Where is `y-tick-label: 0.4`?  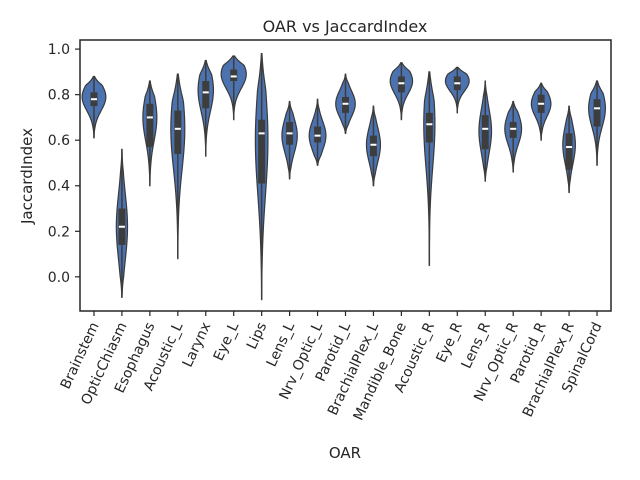 y-tick-label: 0.4 is located at coordinates (59, 187).